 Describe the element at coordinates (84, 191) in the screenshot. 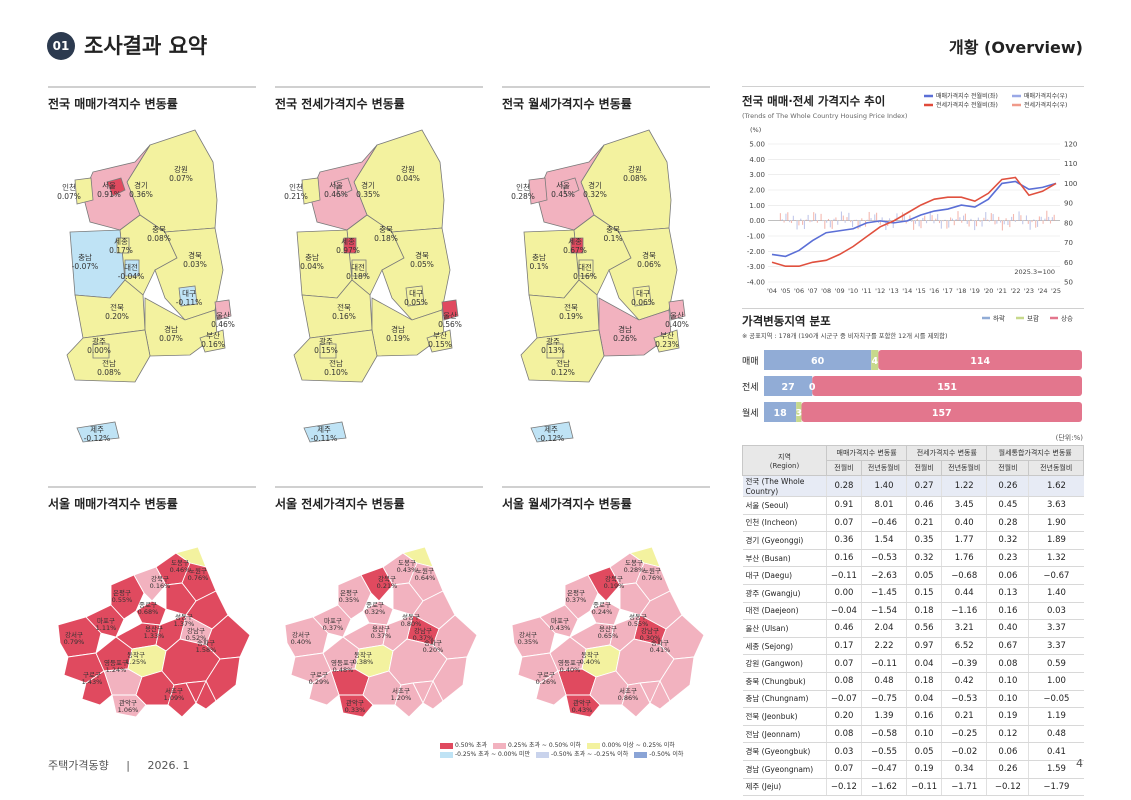

I see `region-inch` at that location.